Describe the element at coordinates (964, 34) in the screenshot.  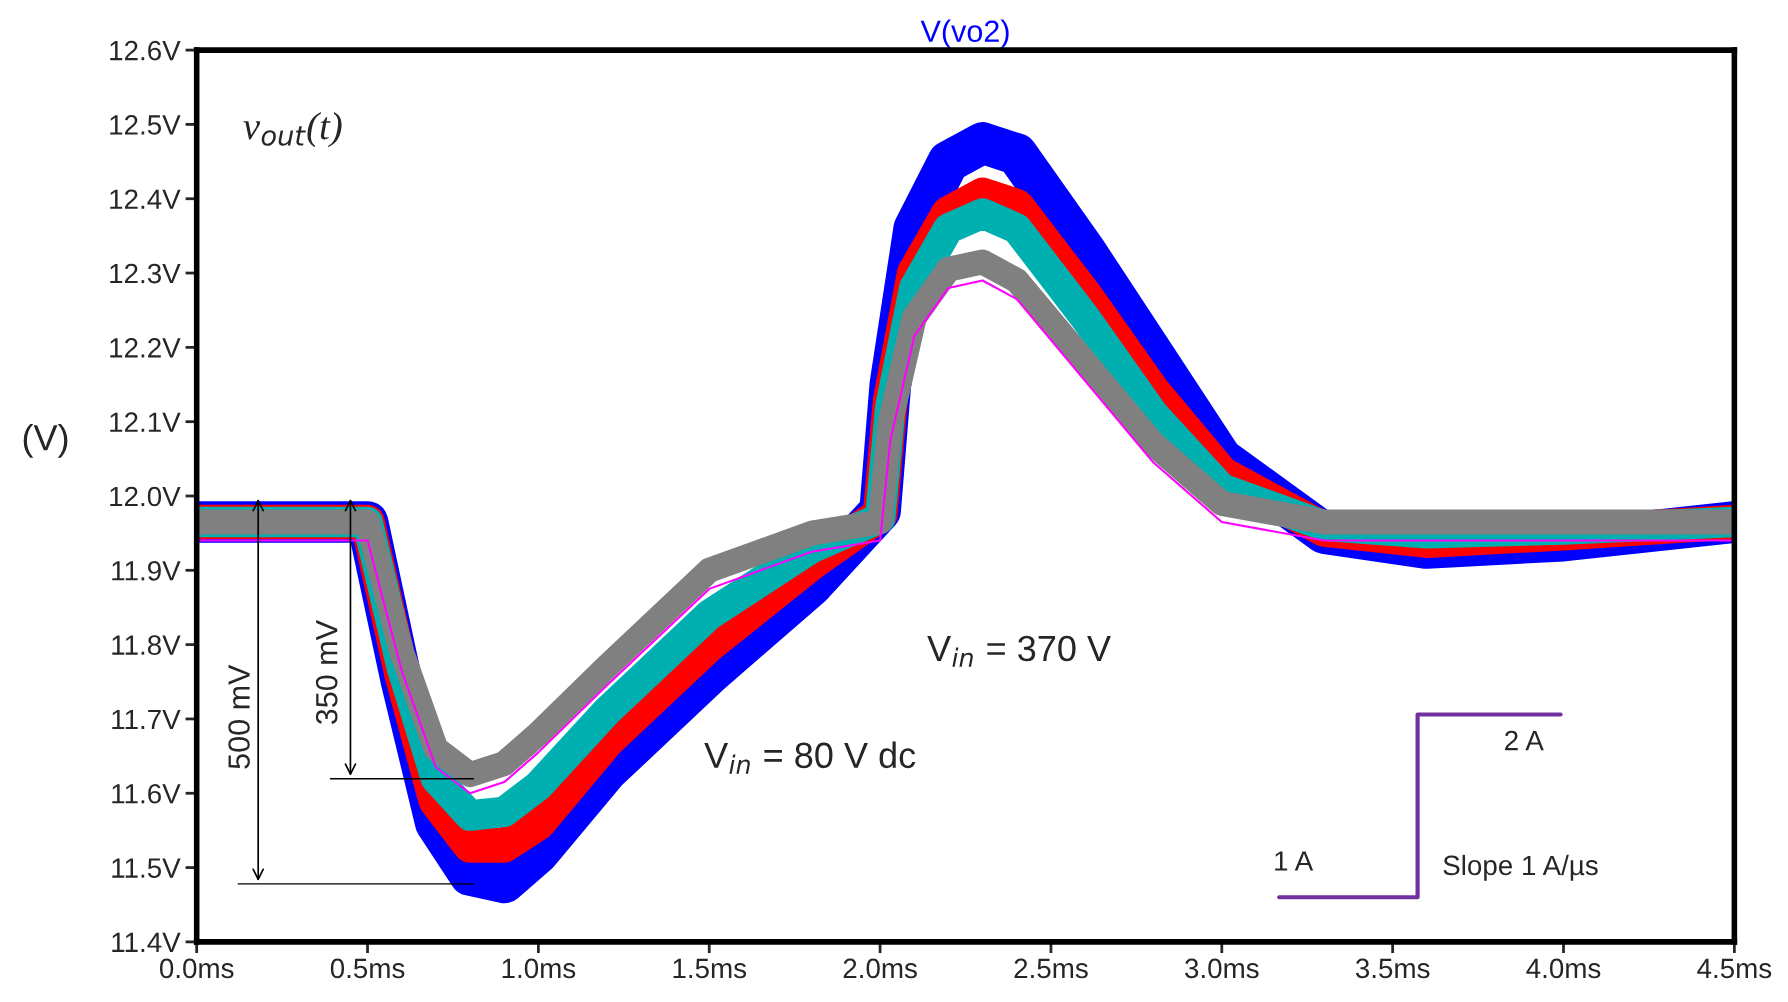
I see `chart-title: V(vo2)` at that location.